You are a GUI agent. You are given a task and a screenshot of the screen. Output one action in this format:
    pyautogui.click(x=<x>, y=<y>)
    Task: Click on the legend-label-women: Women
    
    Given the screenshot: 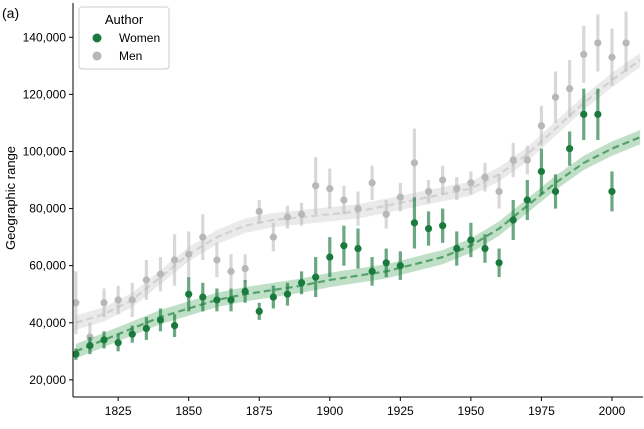 What is the action you would take?
    pyautogui.click(x=139, y=38)
    